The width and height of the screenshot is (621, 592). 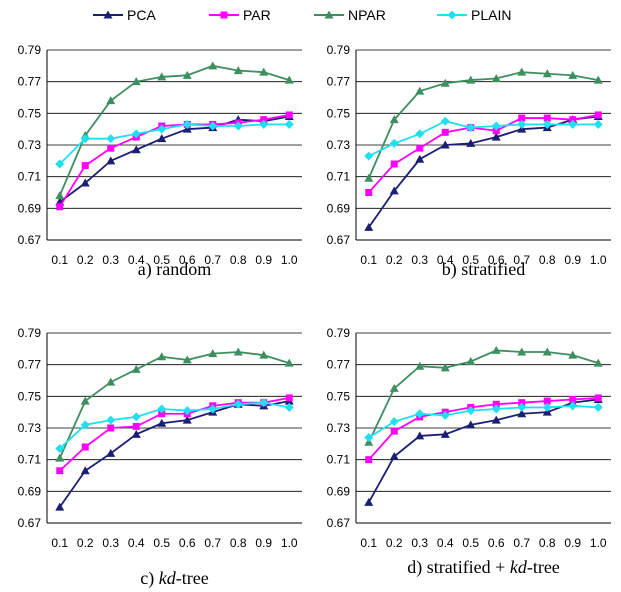 What do you see at coordinates (30, 145) in the screenshot?
I see `y-tick-label: 0.73` at bounding box center [30, 145].